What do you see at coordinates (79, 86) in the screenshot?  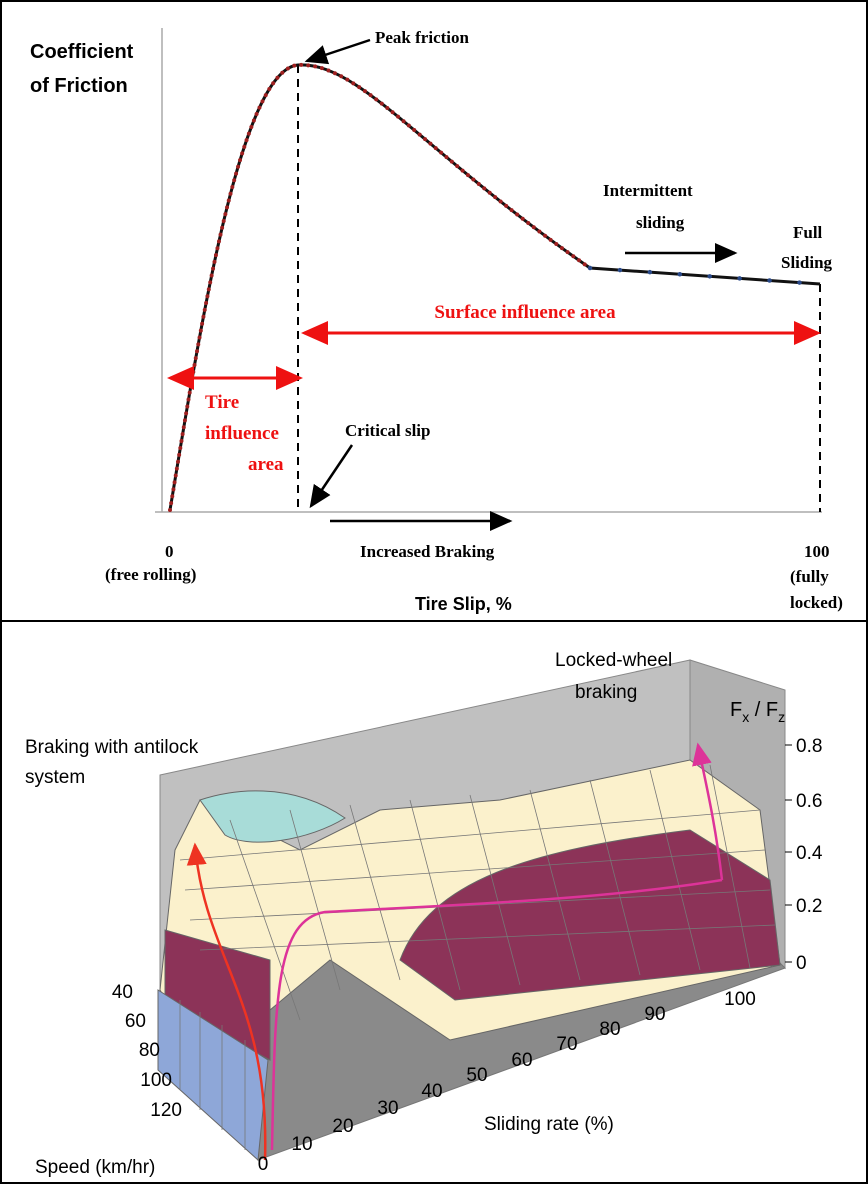 I see `axis-title: of Friction` at bounding box center [79, 86].